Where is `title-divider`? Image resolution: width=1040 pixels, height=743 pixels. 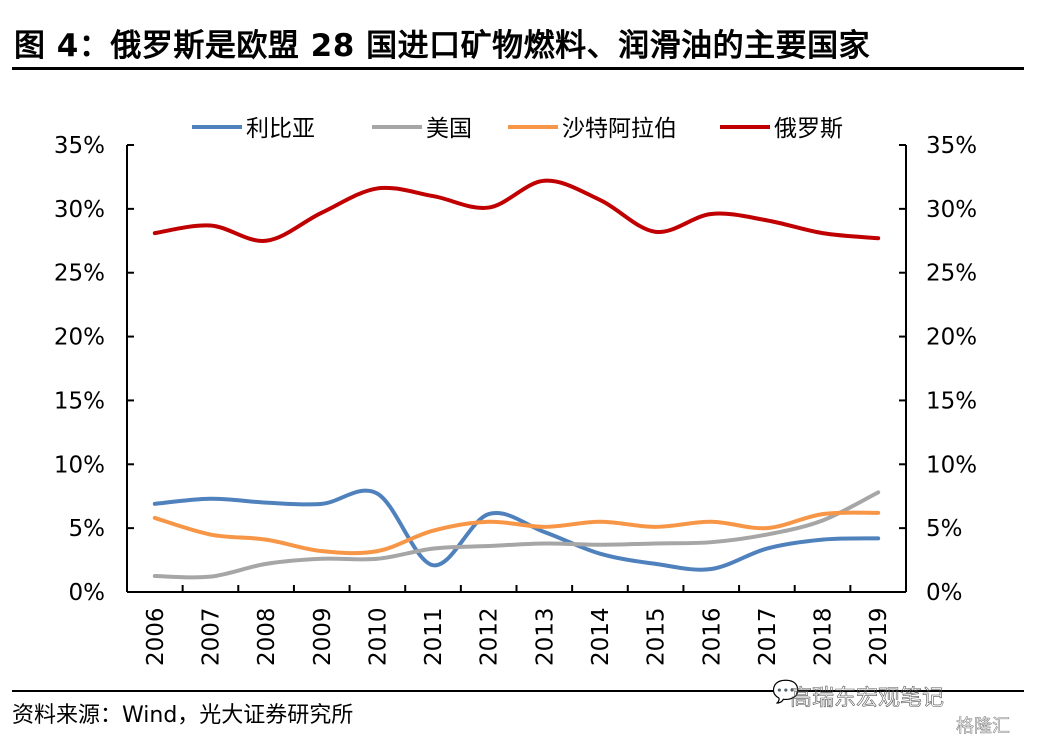
title-divider is located at coordinates (518, 68).